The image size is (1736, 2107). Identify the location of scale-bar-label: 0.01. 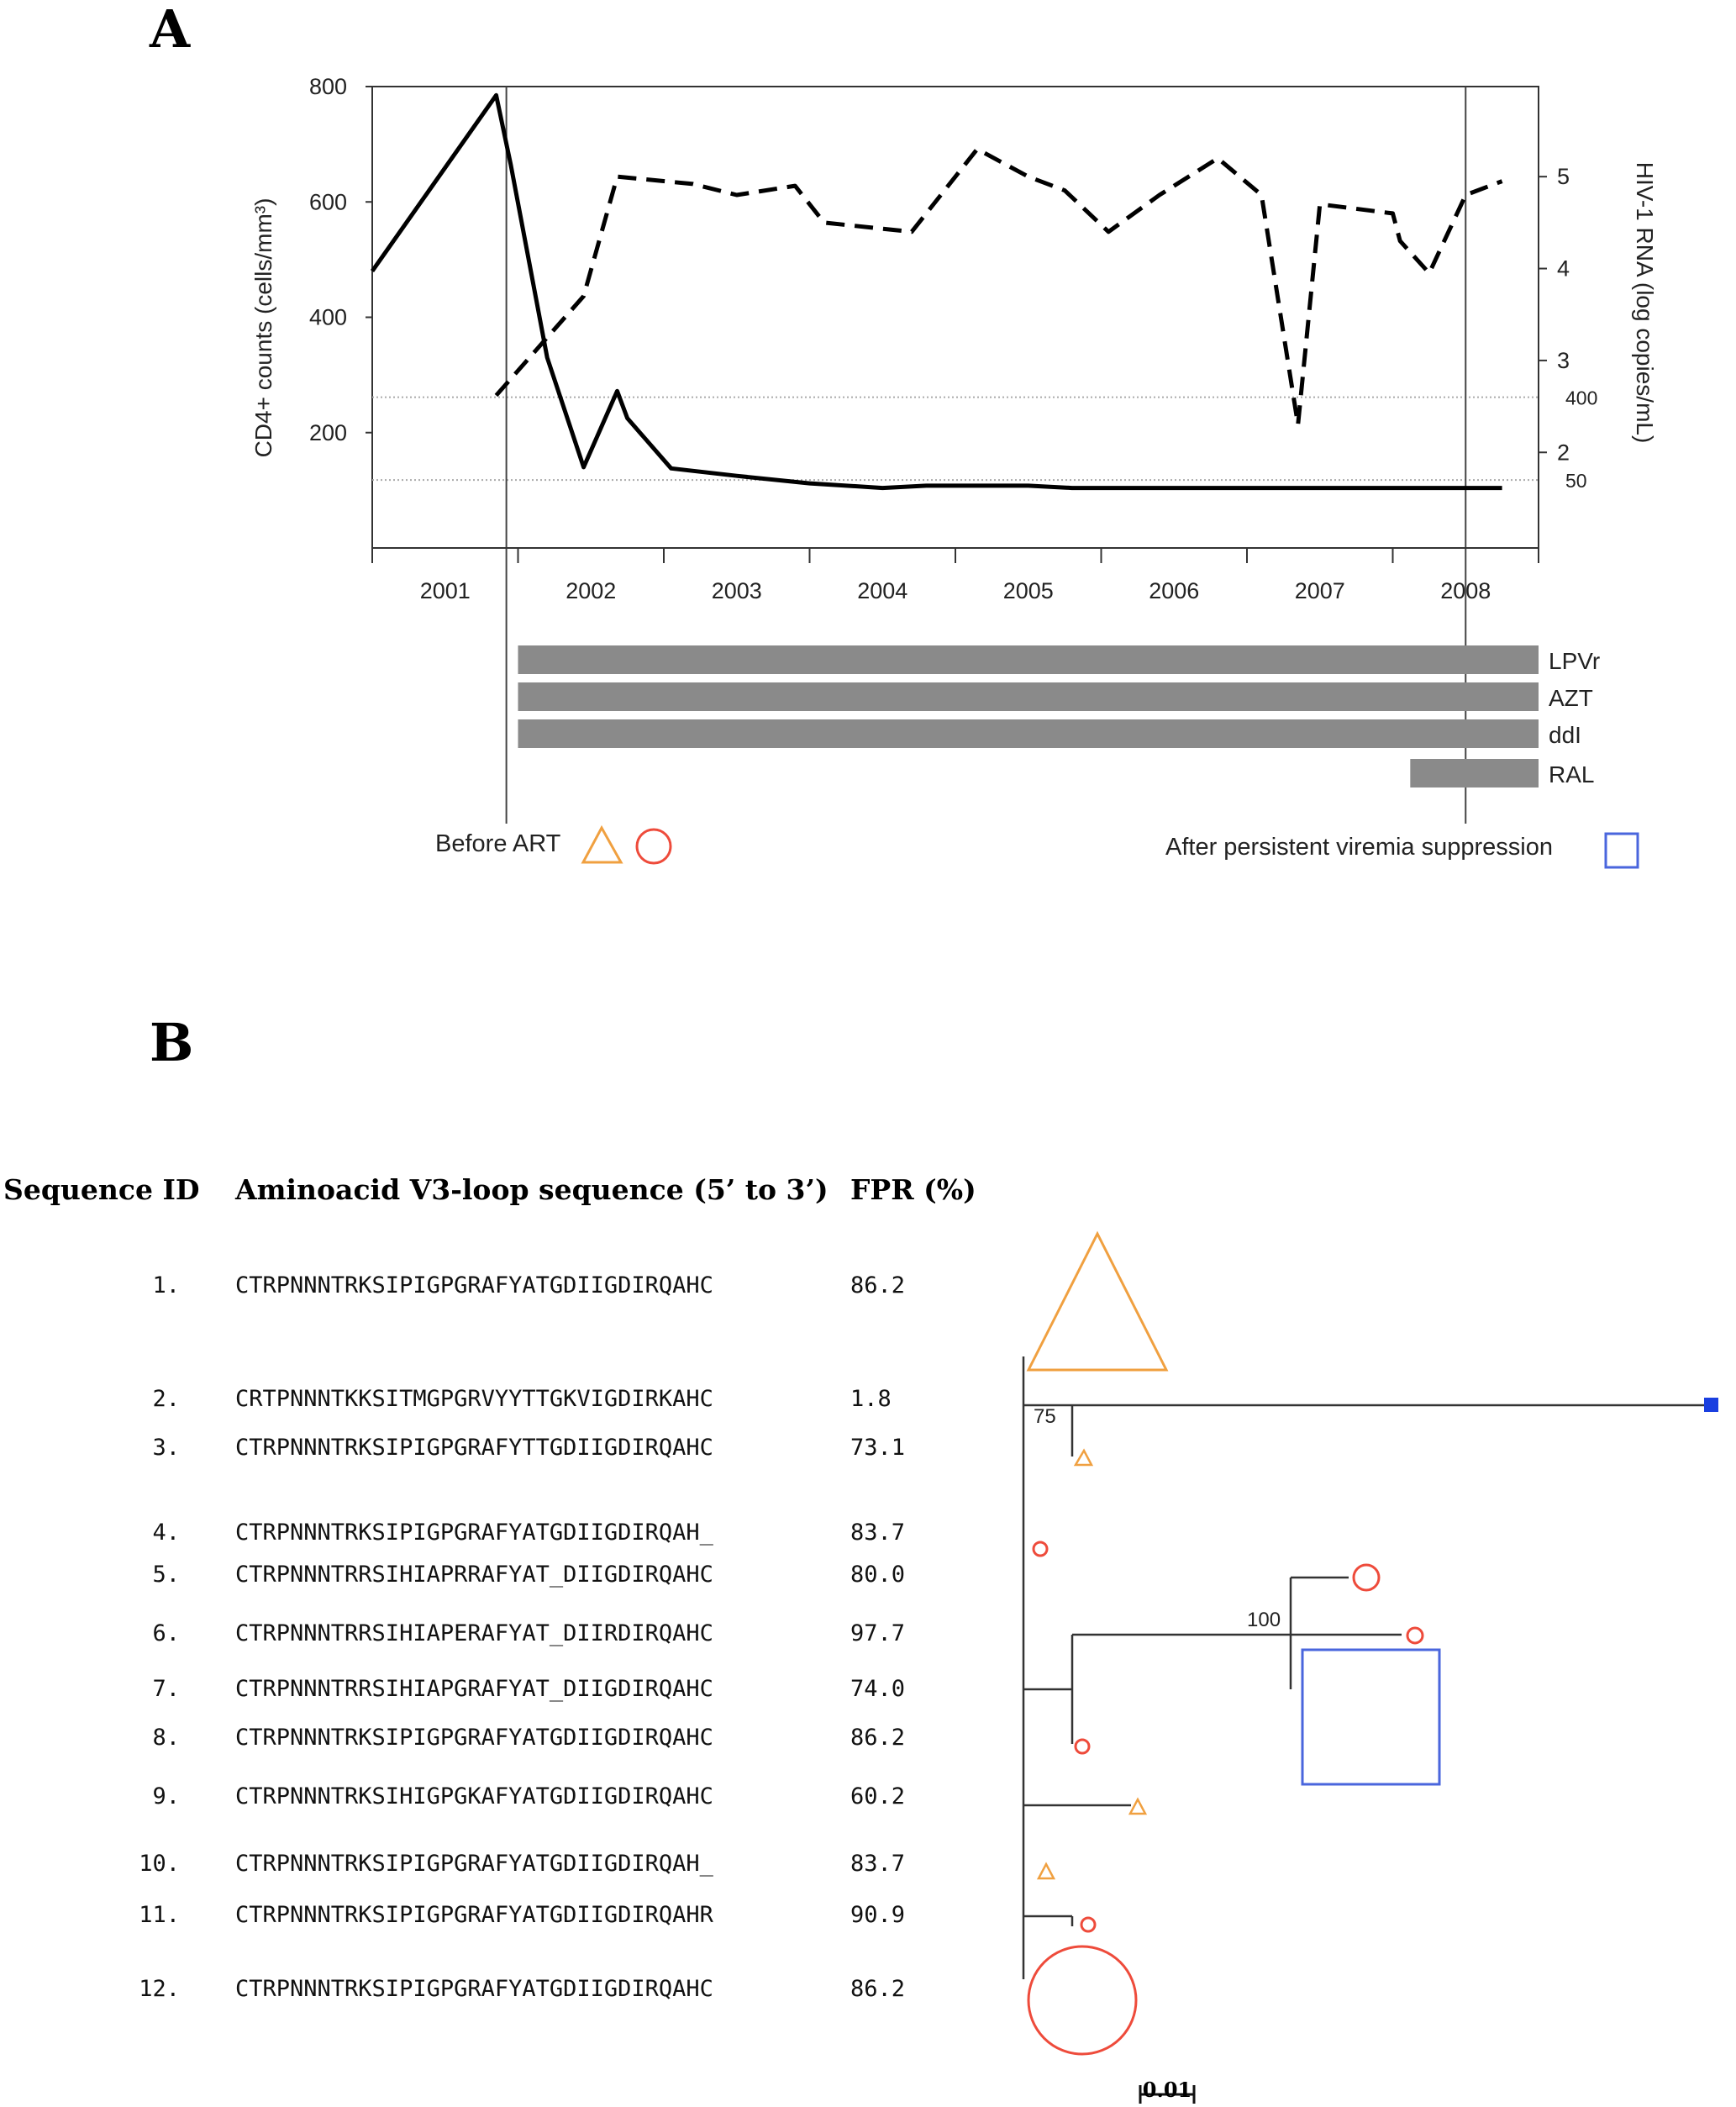
(1167, 2090).